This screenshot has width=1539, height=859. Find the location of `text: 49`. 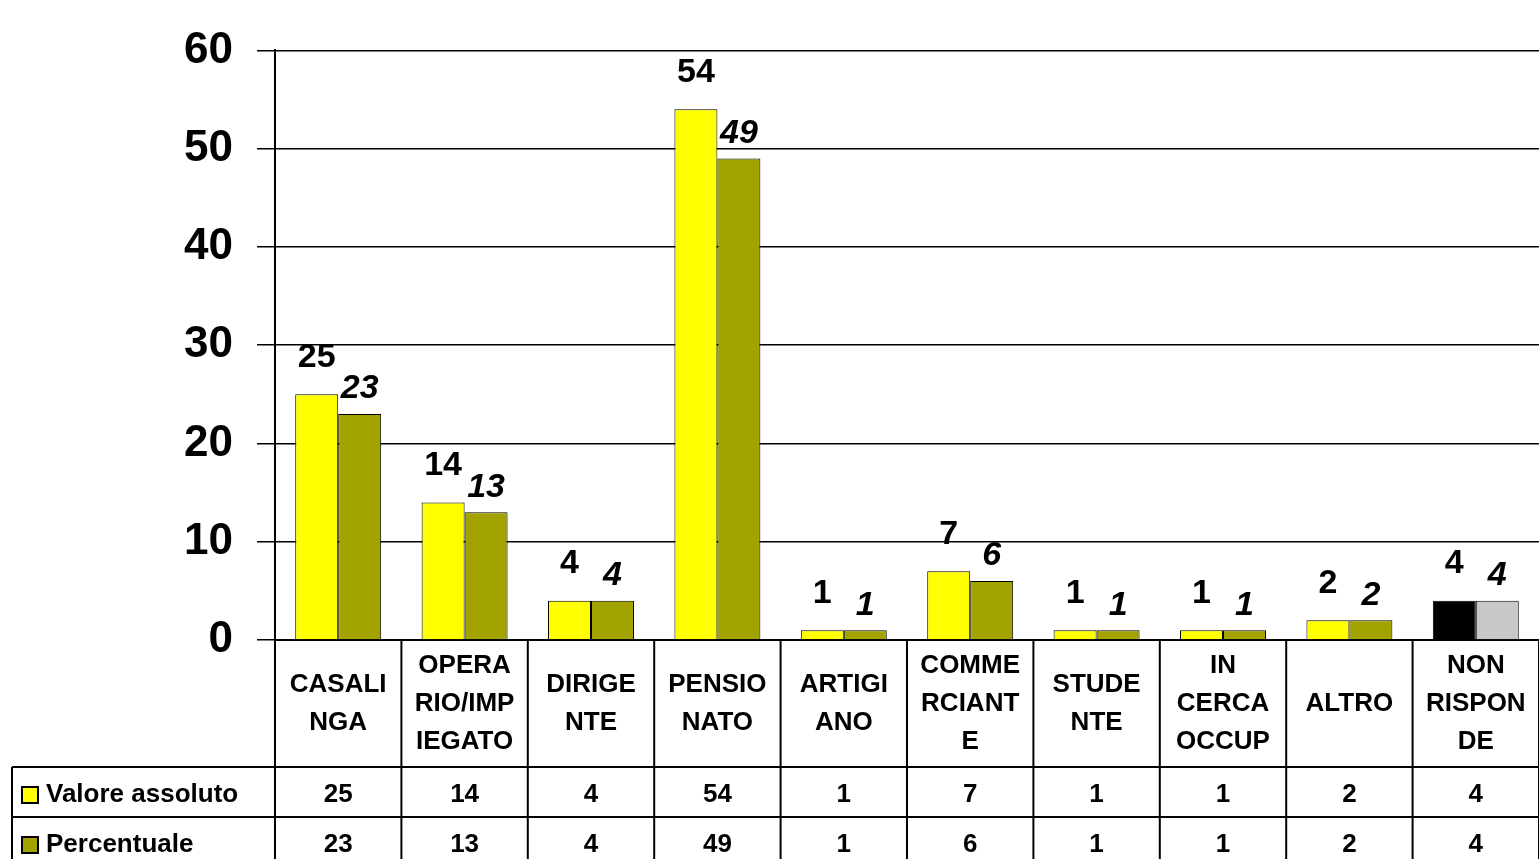

text: 49 is located at coordinates (717, 843).